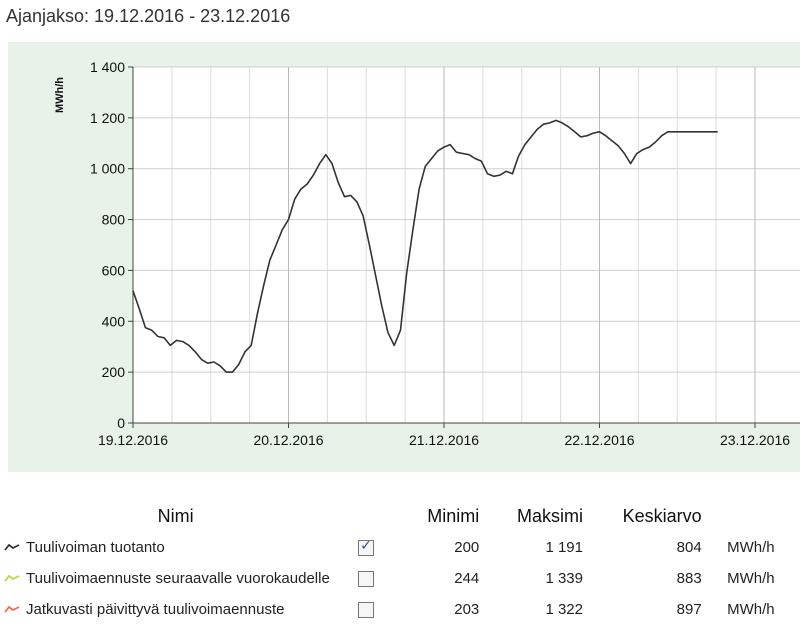  I want to click on legend-check-cell: ✓, so click(366, 547).